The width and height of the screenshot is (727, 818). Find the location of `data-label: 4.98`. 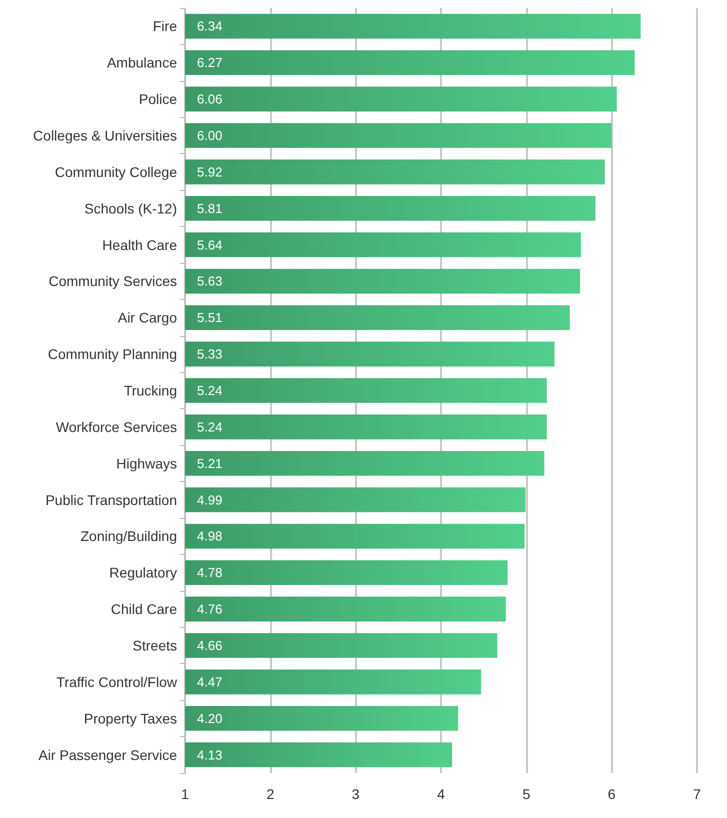

data-label: 4.98 is located at coordinates (209, 536).